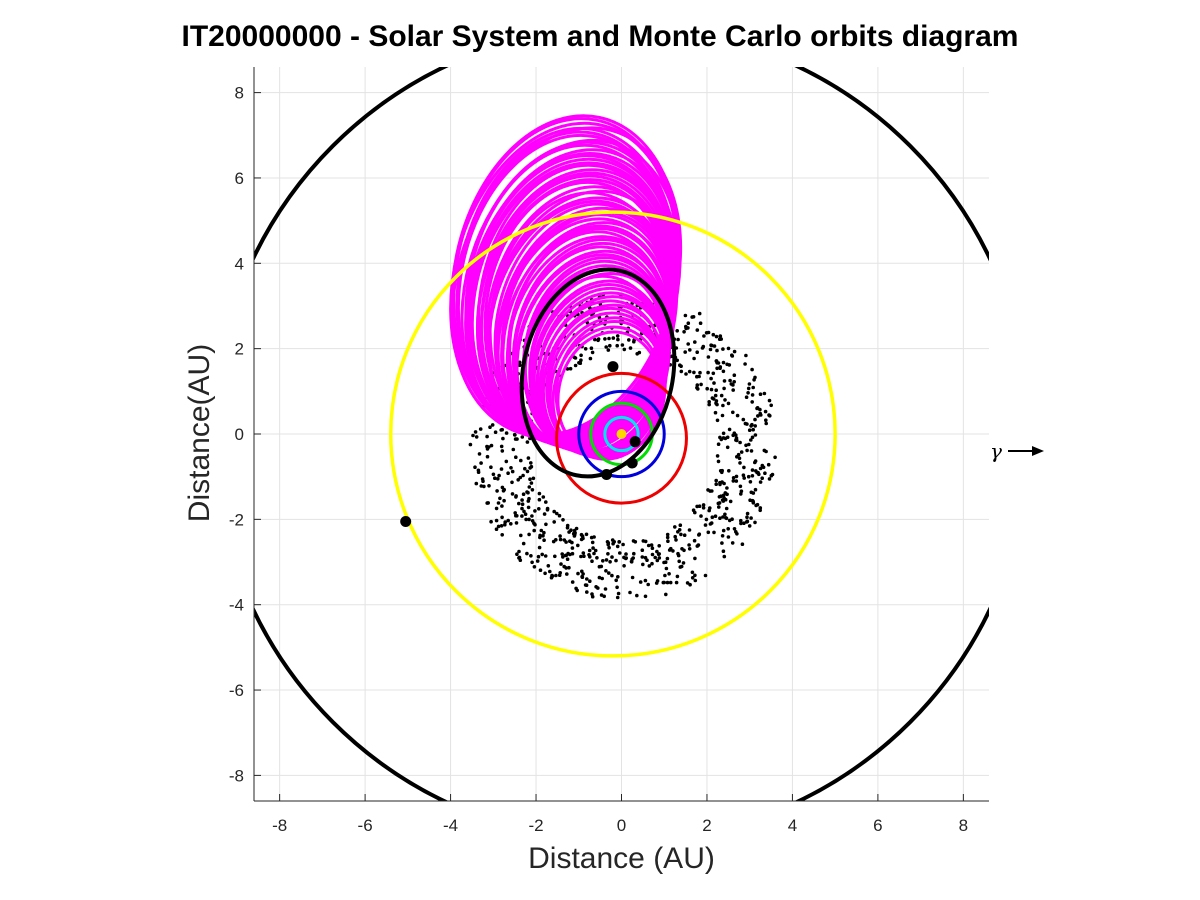 The image size is (1200, 900). I want to click on y-tick-label: 2, so click(239, 349).